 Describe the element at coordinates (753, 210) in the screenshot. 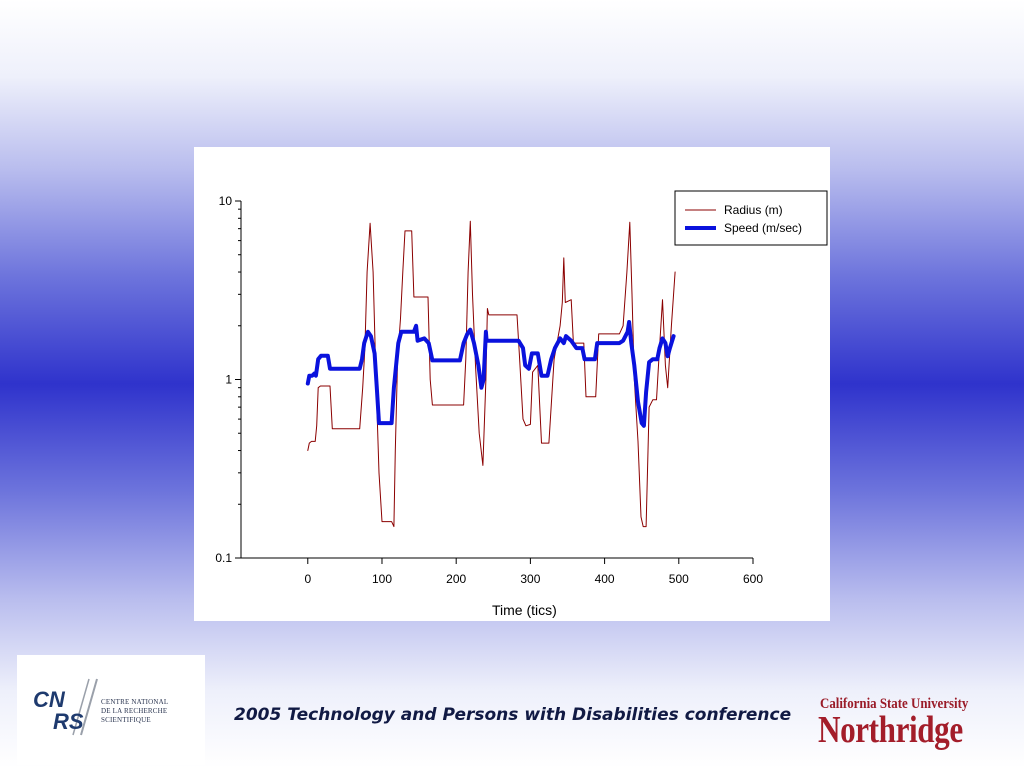

I see `legend-label-radius: Radius (m)` at that location.